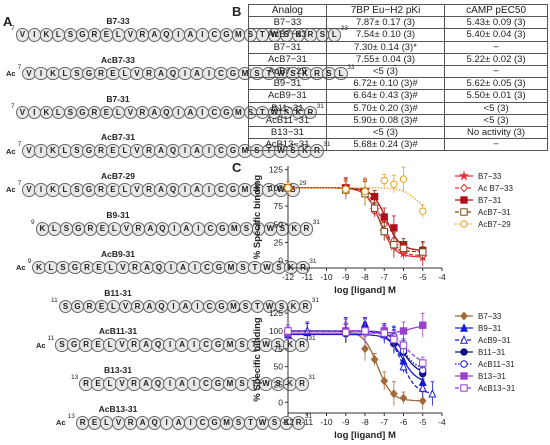  I want to click on table-cell: AcB7−31, so click(287, 59).